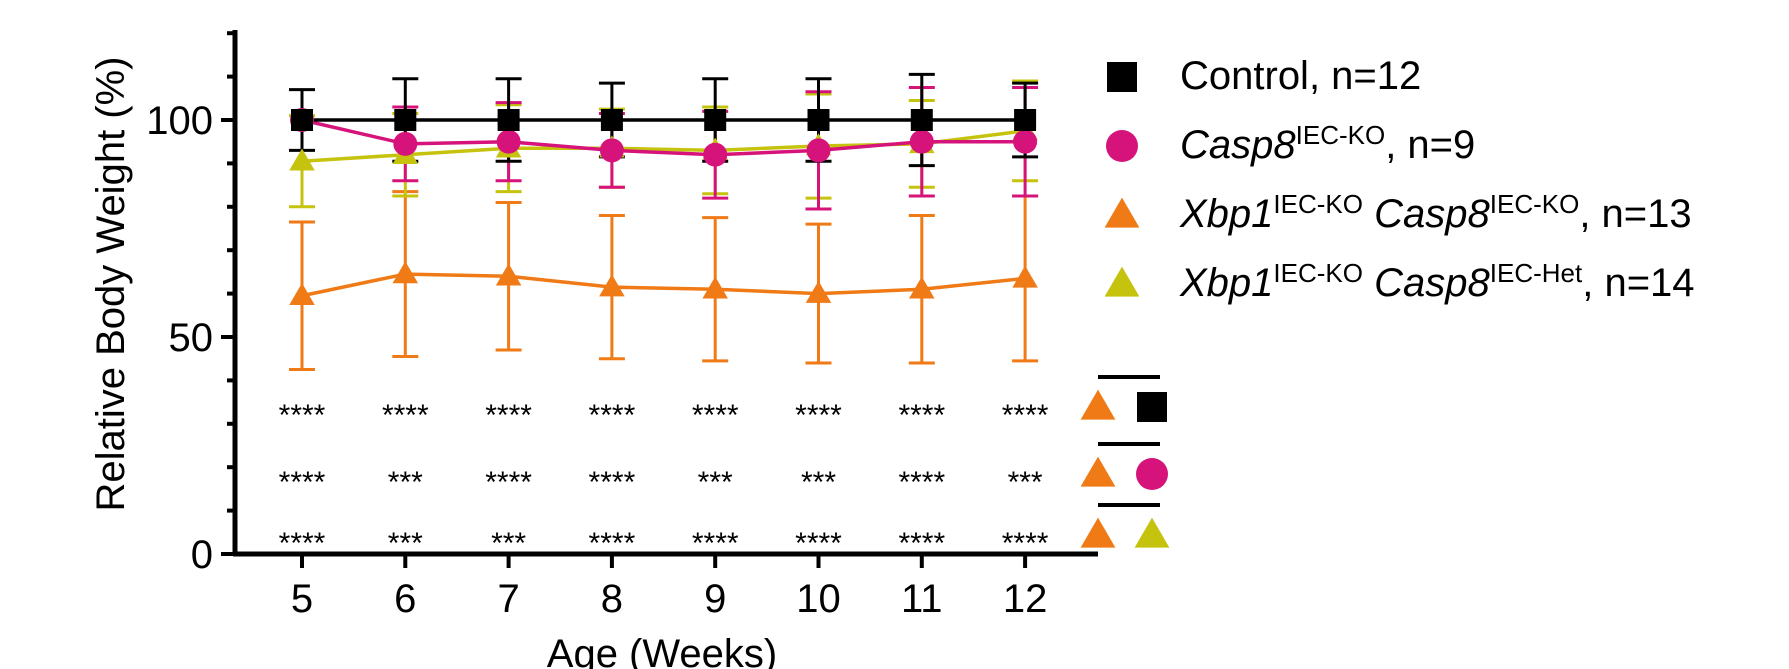  I want to click on y-axis-label: Relative Body Weight (%), so click(111, 284).